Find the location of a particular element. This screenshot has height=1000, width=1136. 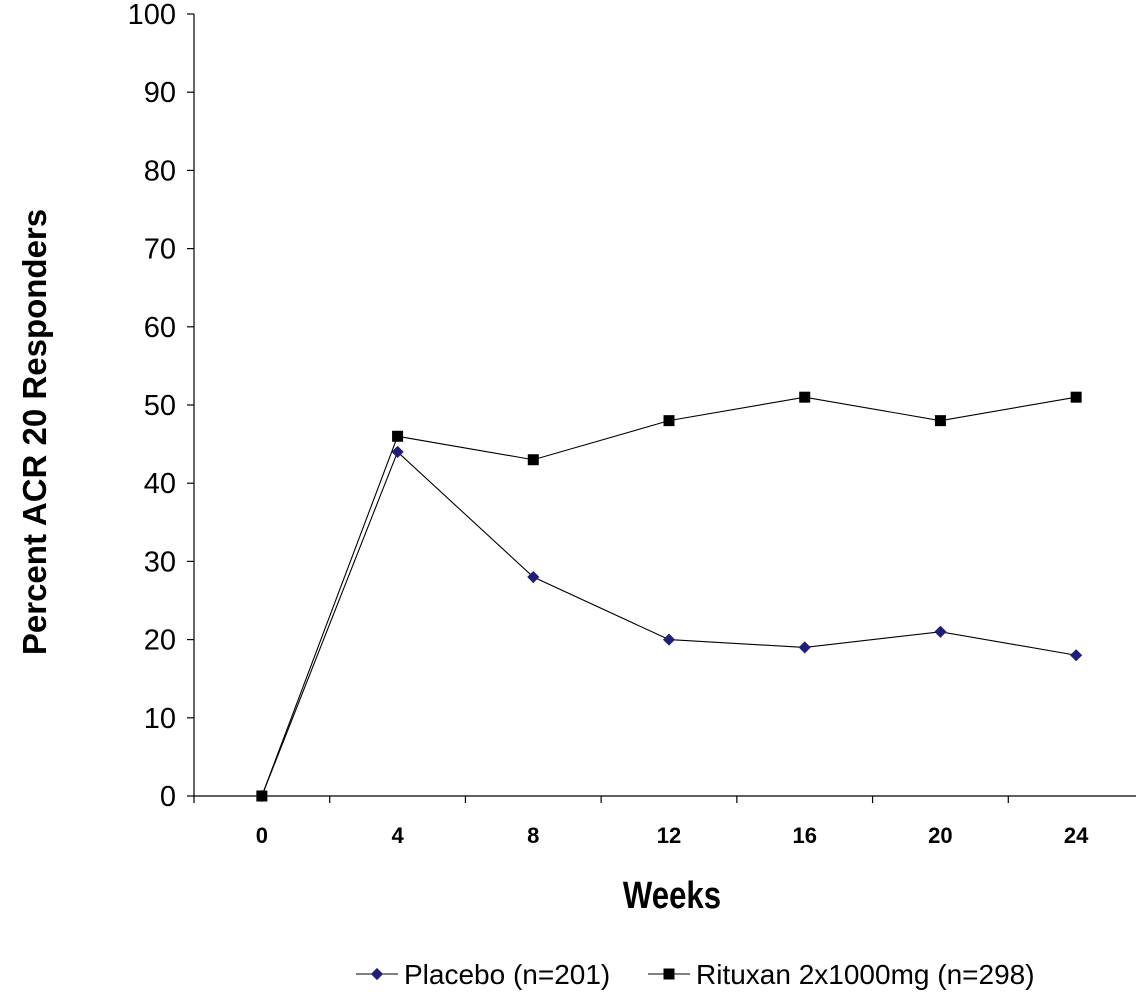

x-tick-label: 12 is located at coordinates (669, 835).